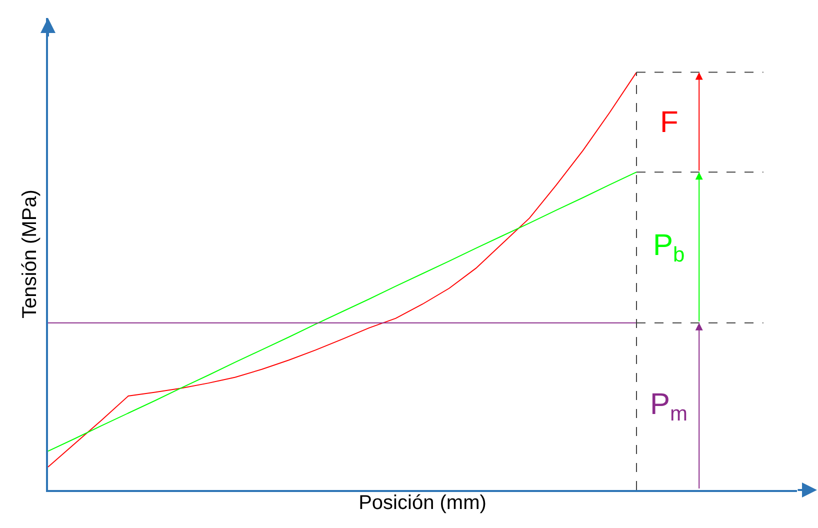 The image size is (818, 528). I want to click on annotation: P$_{b}$, so click(669, 247).